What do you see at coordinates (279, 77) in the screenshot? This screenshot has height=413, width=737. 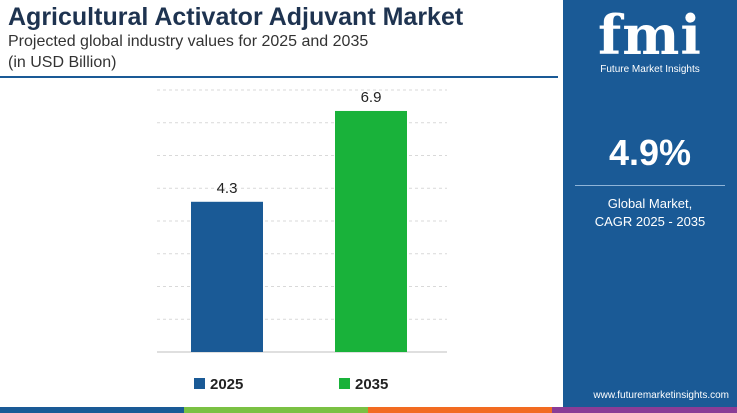 I see `header-divider` at bounding box center [279, 77].